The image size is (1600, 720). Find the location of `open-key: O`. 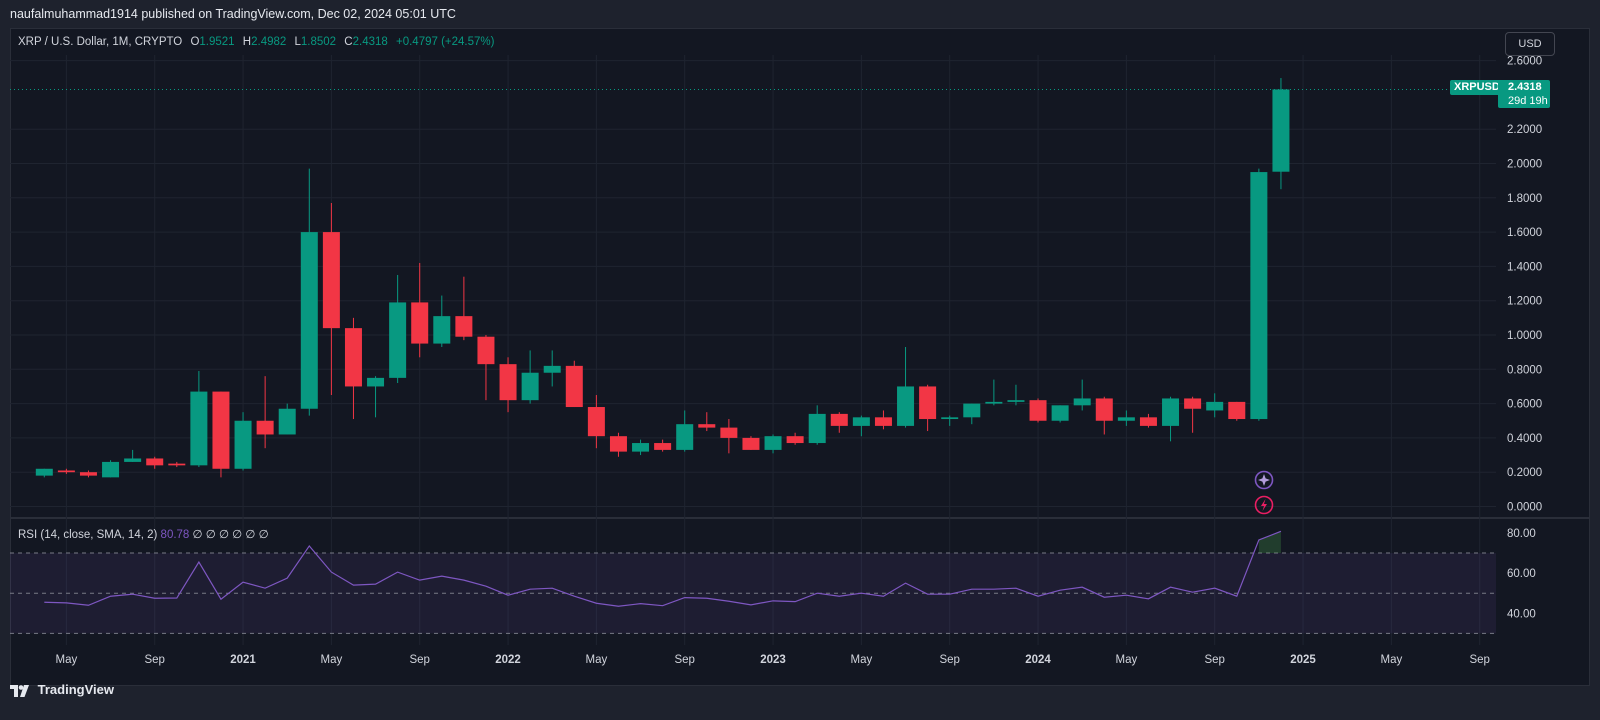

open-key: O is located at coordinates (195, 42).